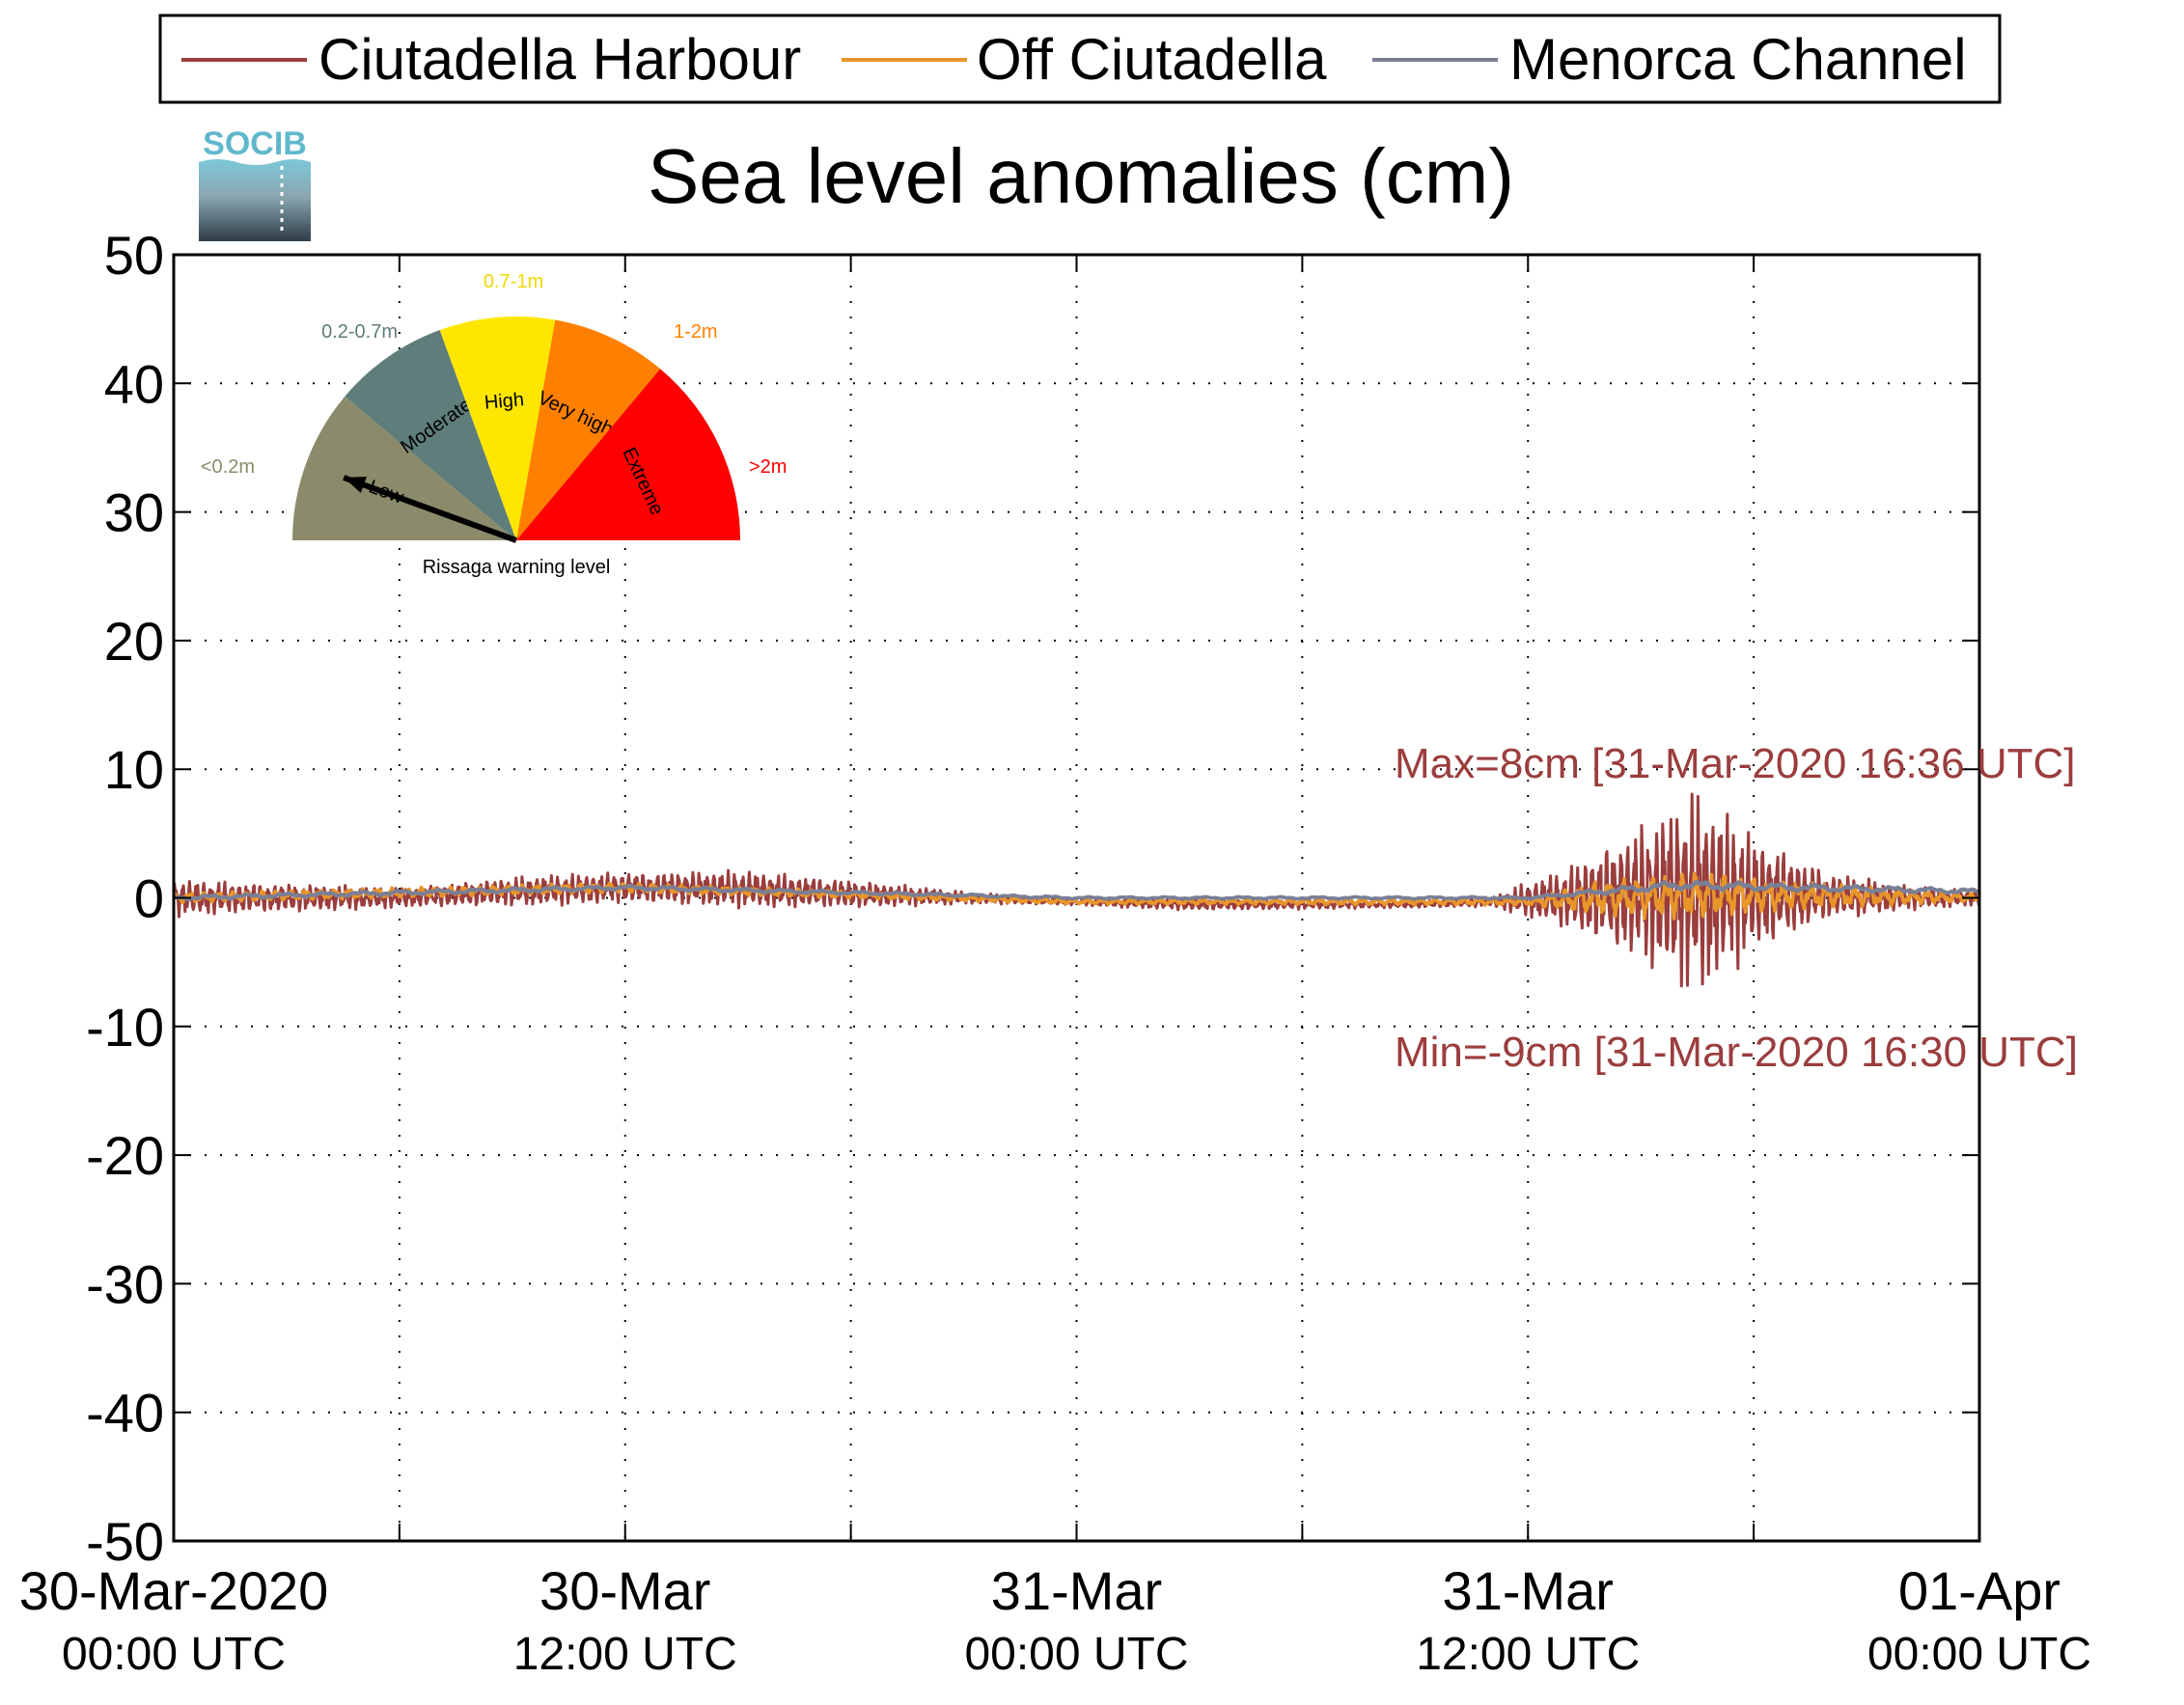 Image resolution: width=2184 pixels, height=1705 pixels. I want to click on y-tick-label: -30, so click(125, 1283).